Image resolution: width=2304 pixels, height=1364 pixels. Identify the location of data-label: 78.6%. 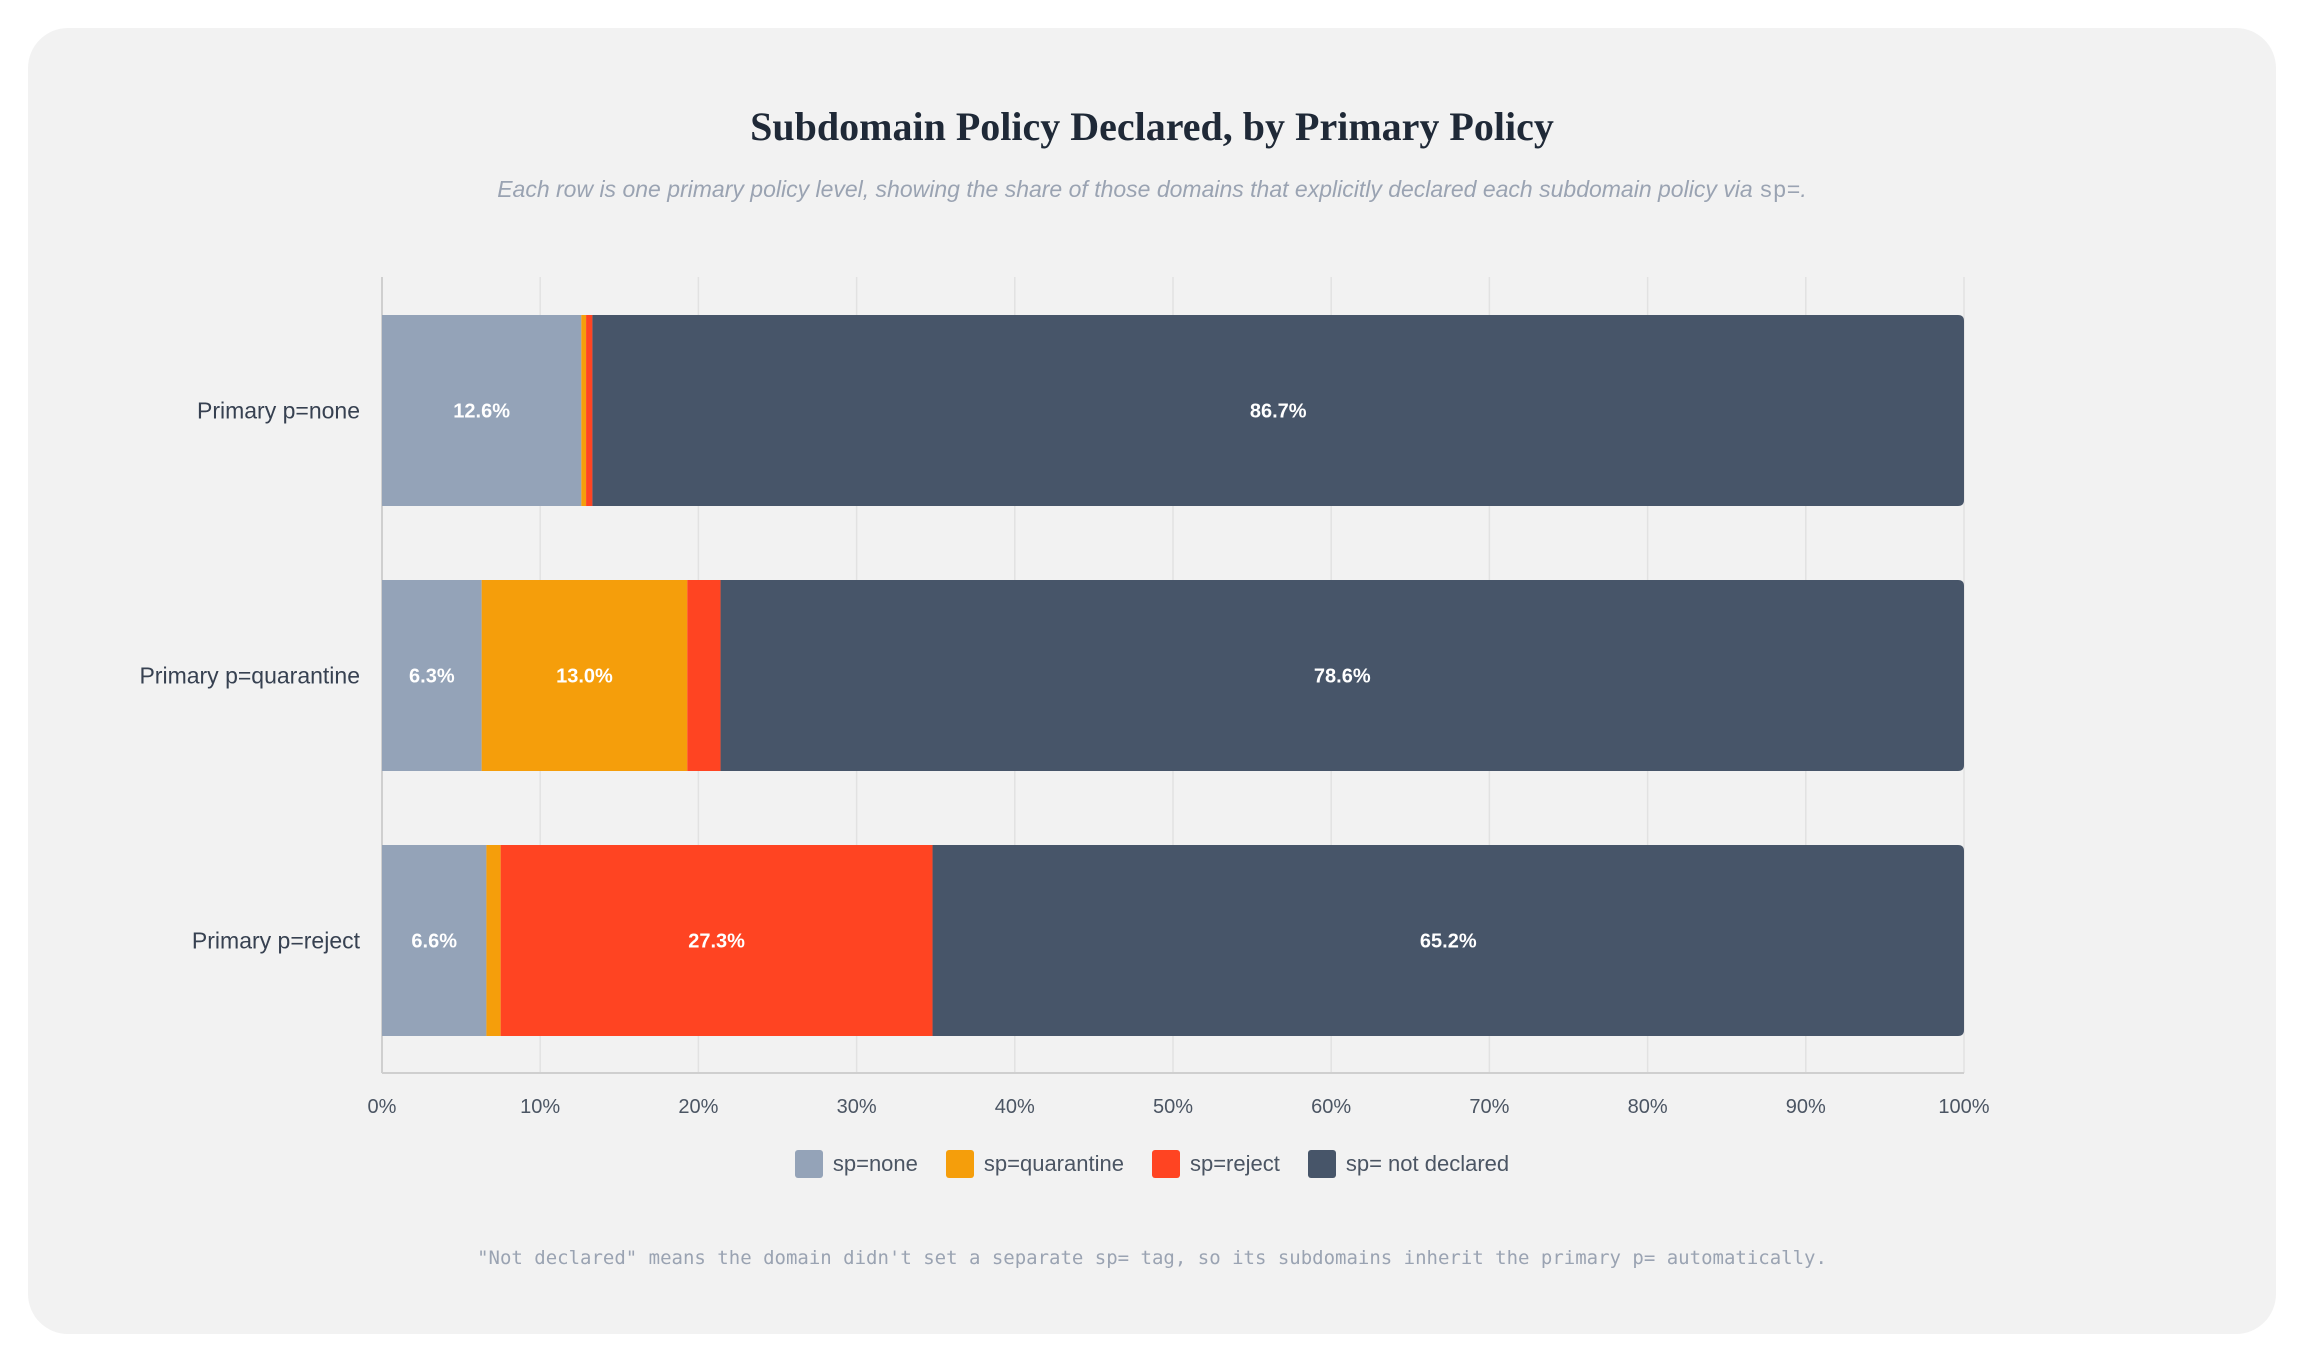
(1342, 677).